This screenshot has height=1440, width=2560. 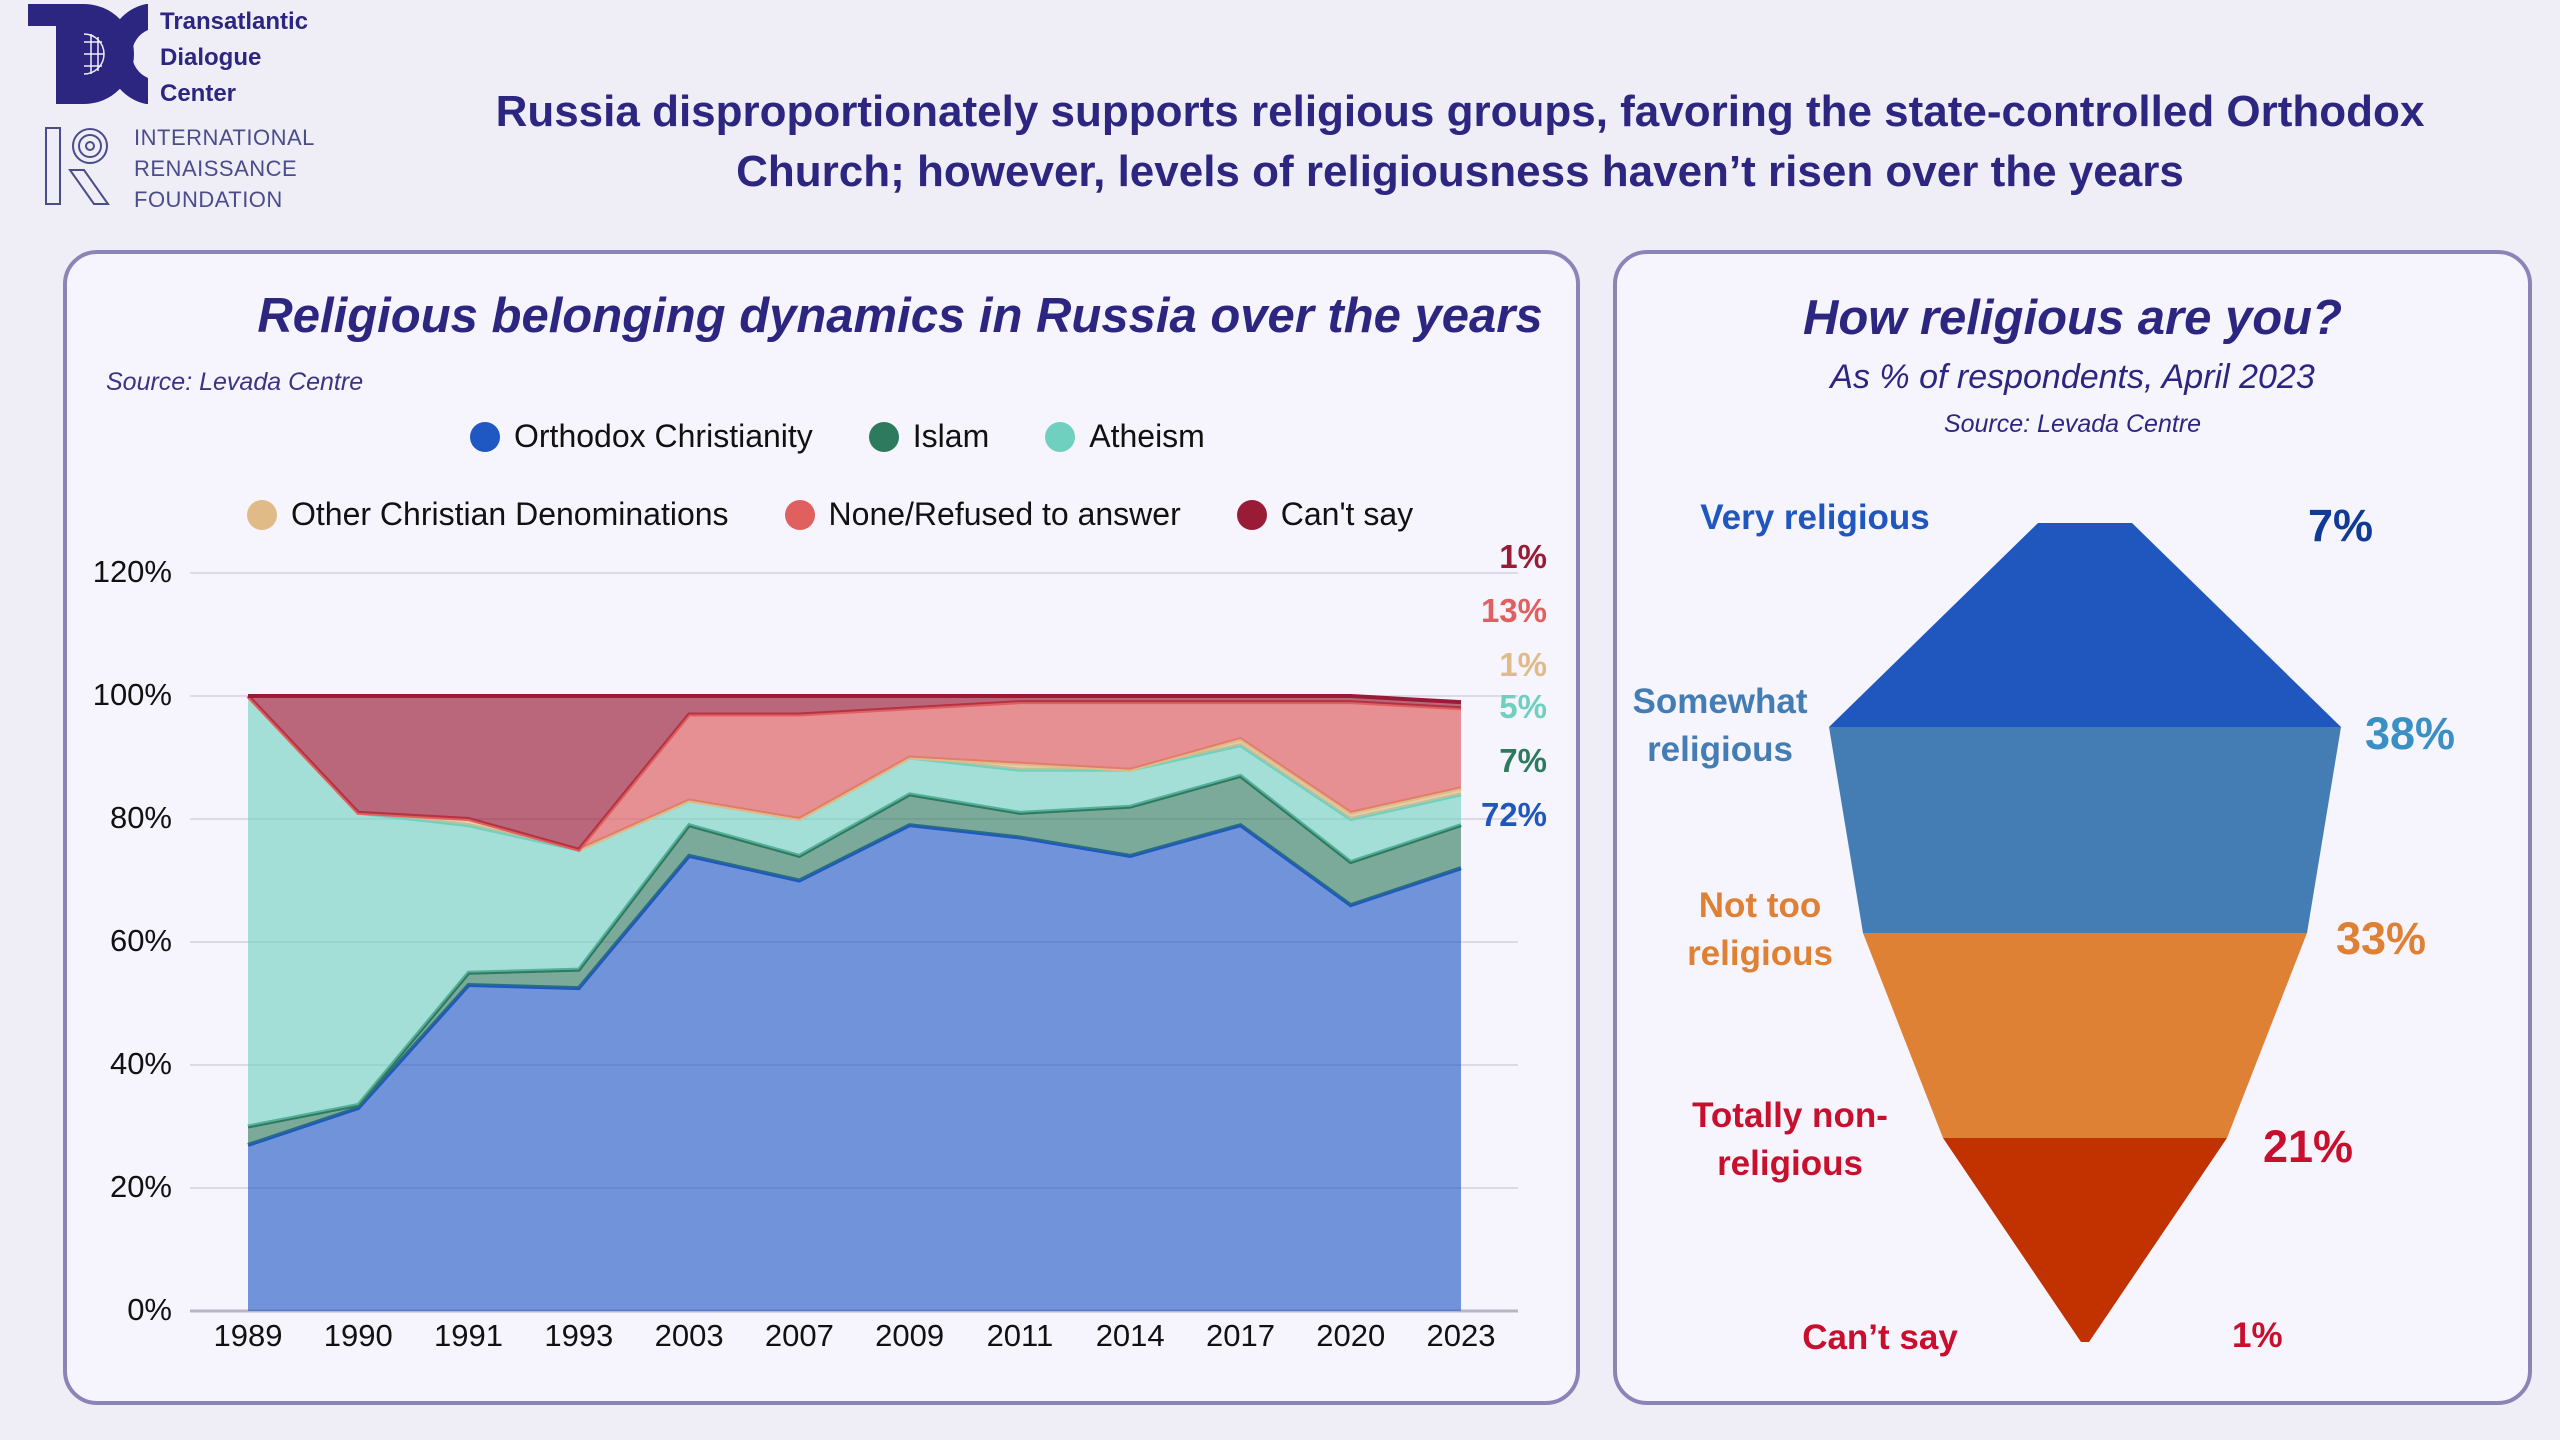 I want to click on funnel-label: Very religious, so click(x=1815, y=517).